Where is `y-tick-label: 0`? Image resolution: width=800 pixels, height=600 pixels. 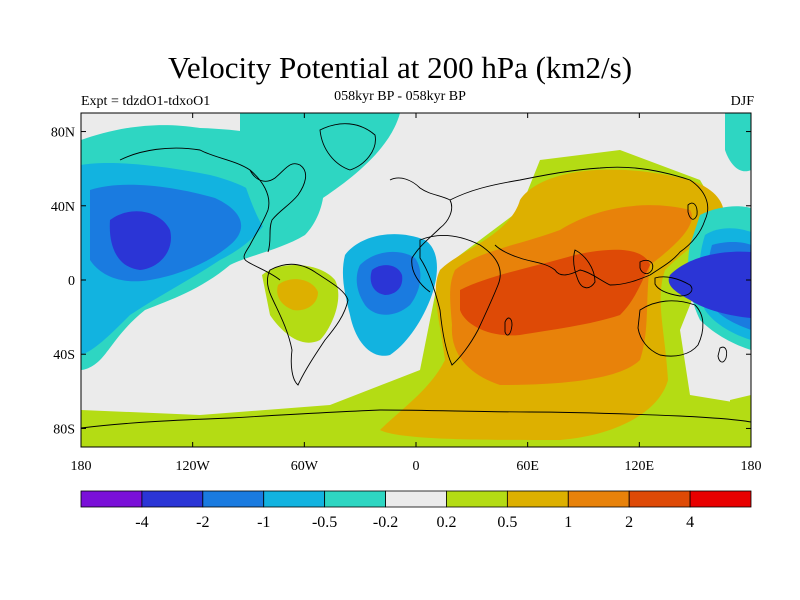
y-tick-label: 0 is located at coordinates (71, 281).